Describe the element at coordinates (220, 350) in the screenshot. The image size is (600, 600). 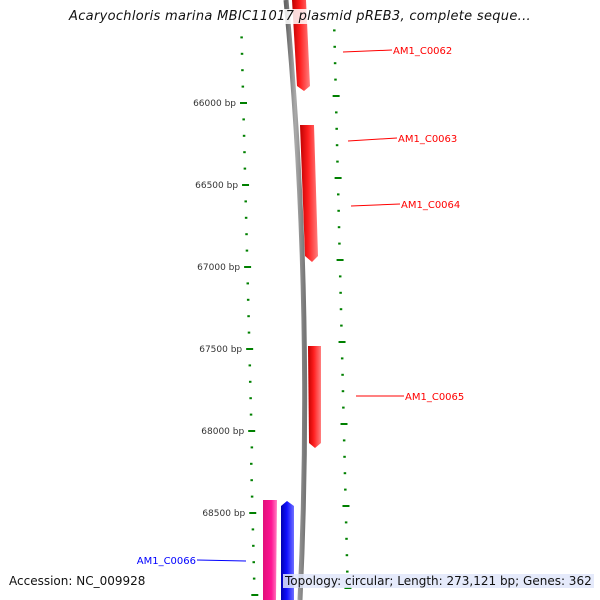
I see `ruler-label: 67500 bp` at that location.